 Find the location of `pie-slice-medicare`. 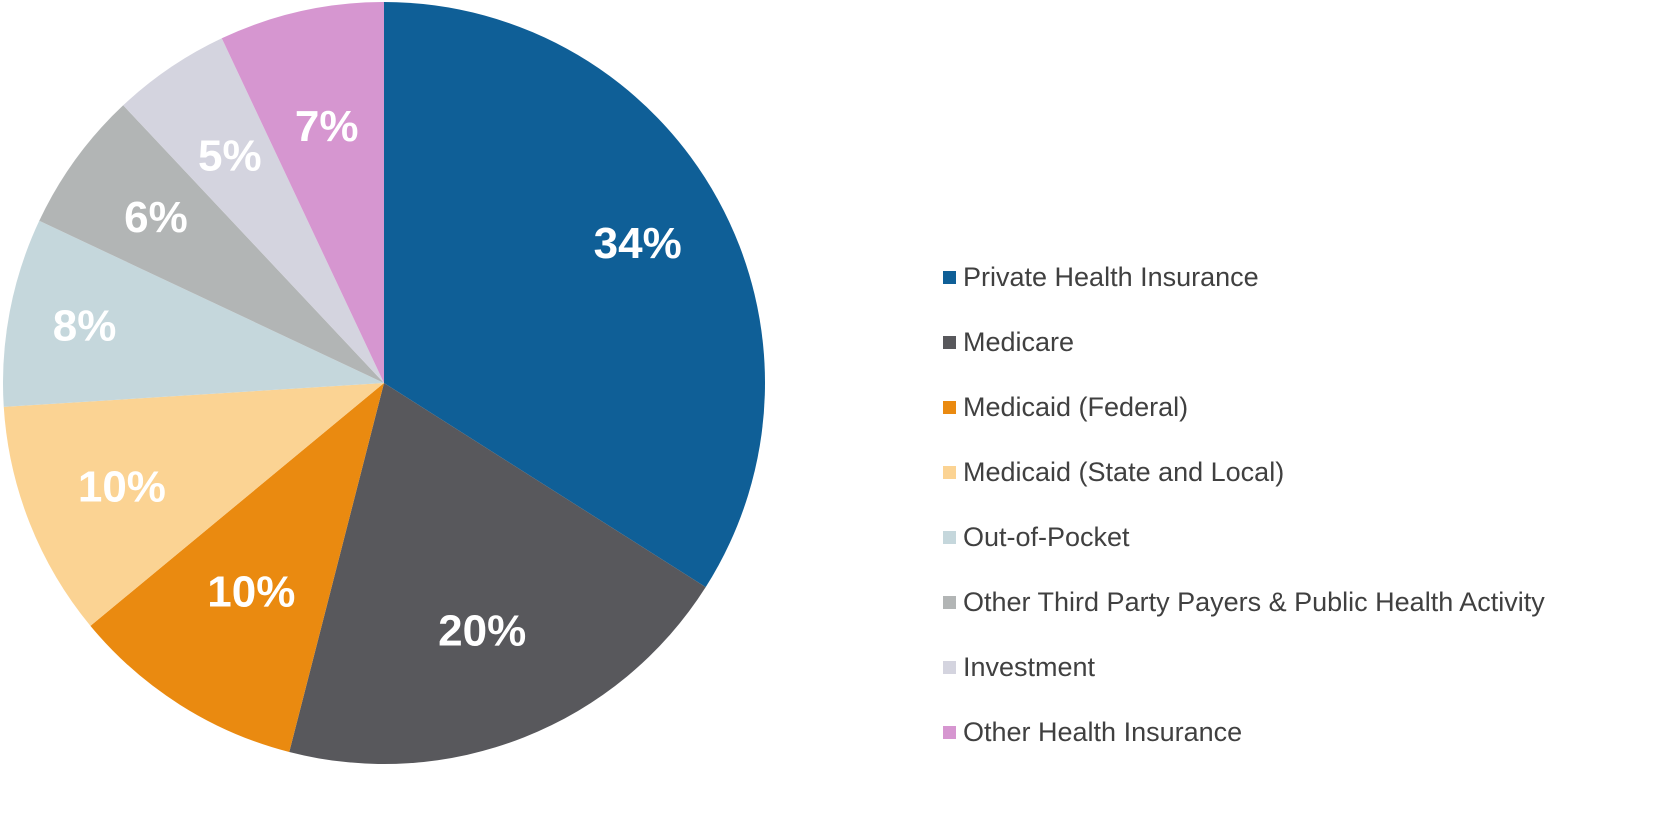

pie-slice-medicare is located at coordinates (497, 573).